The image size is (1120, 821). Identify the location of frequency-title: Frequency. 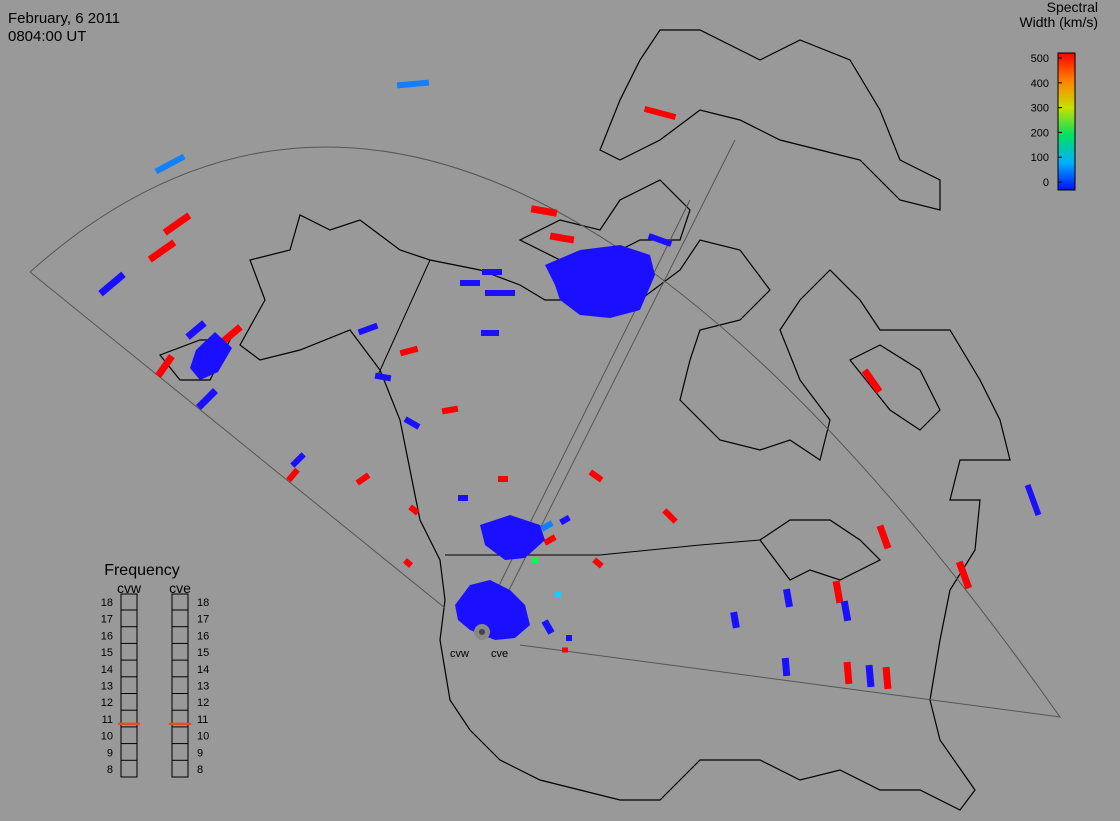
(142, 570).